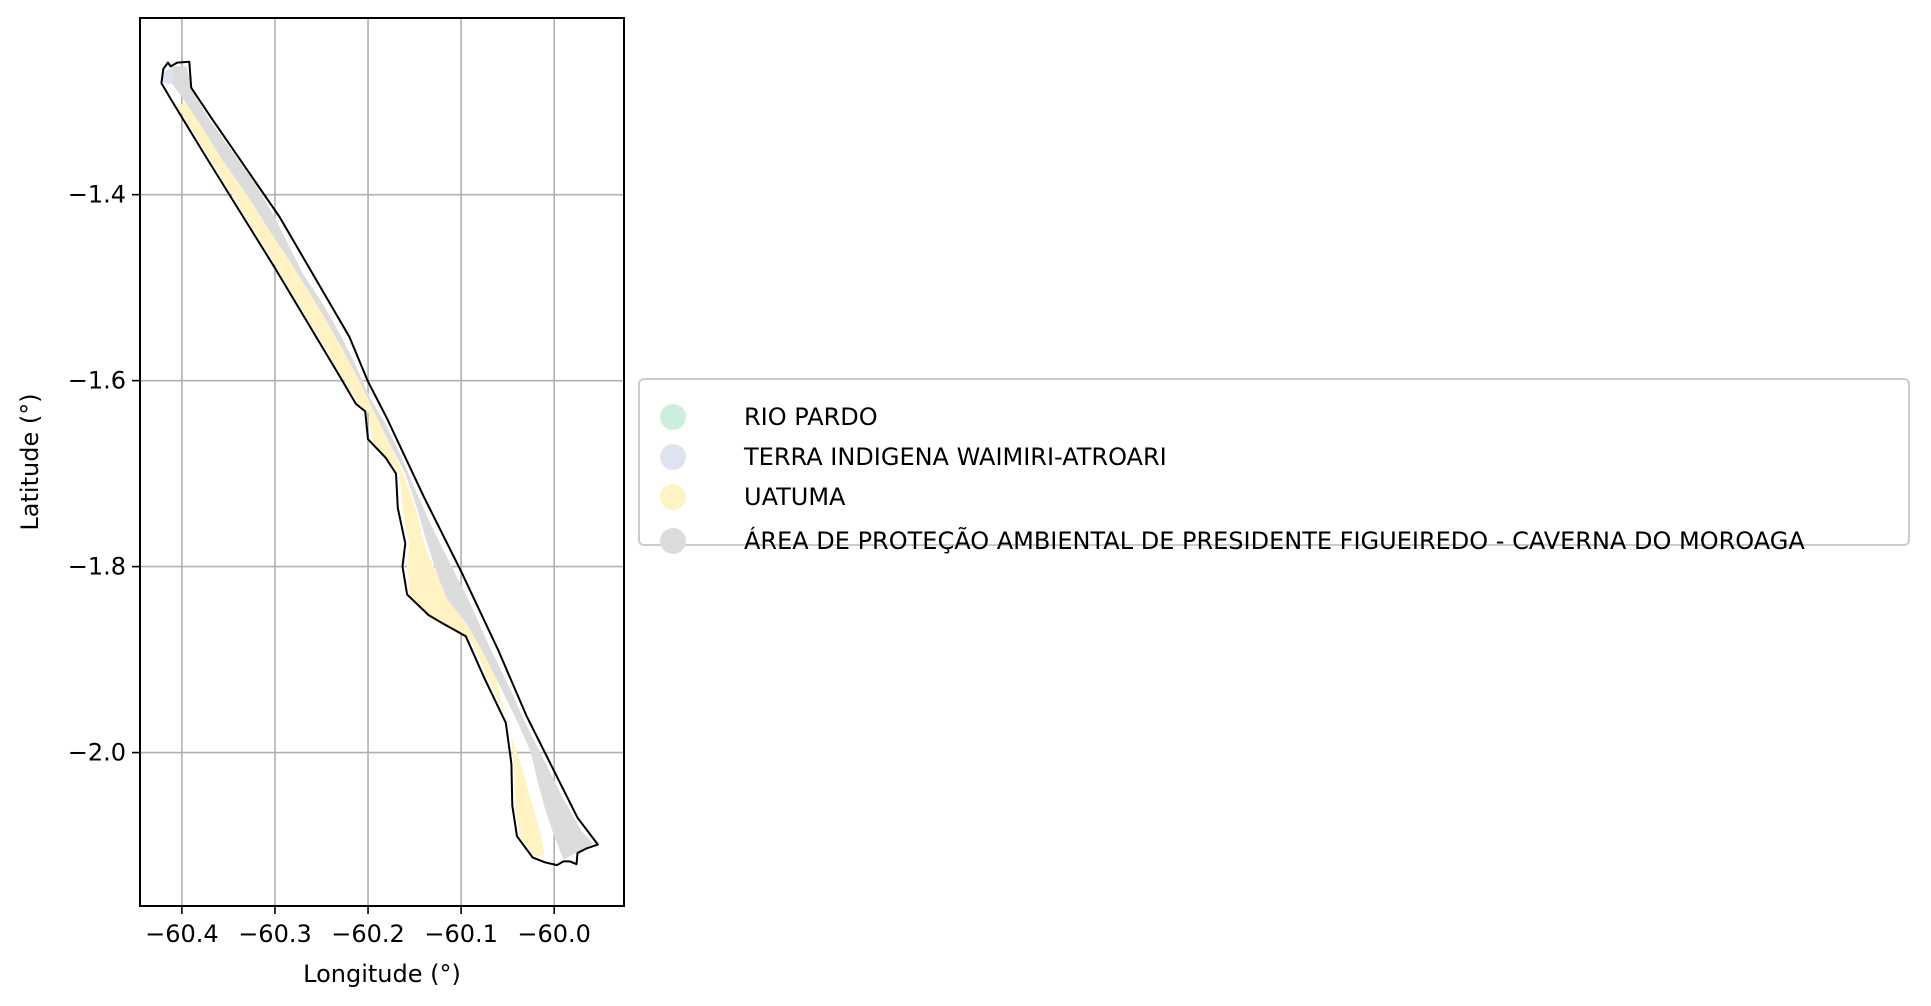 The height and width of the screenshot is (1006, 1931). What do you see at coordinates (811, 417) in the screenshot?
I see `legend-label-rio-pardo: RIO PARDO` at bounding box center [811, 417].